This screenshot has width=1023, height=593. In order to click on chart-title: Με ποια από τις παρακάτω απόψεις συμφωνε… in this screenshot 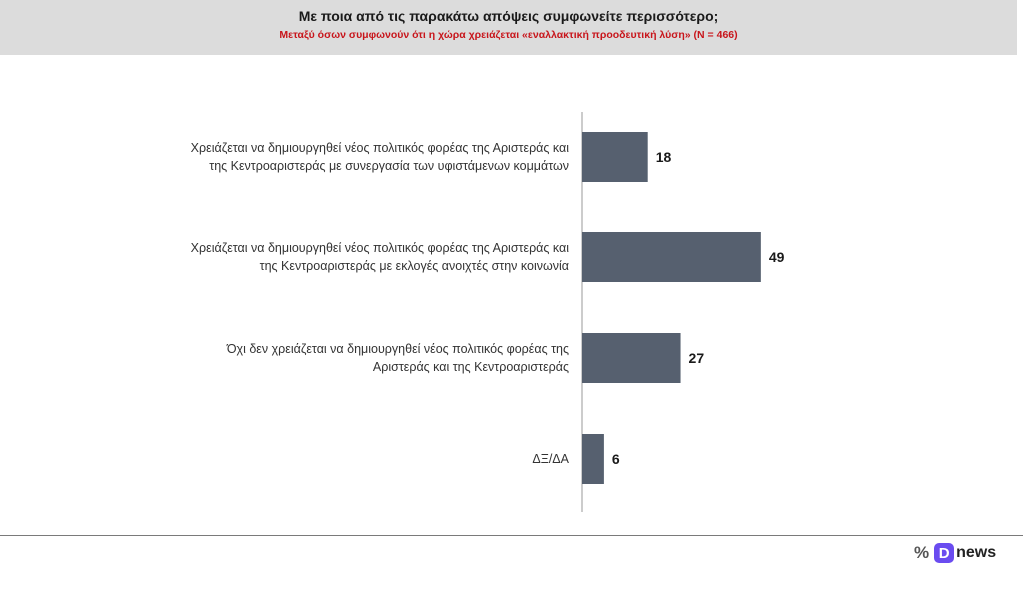, I will do `click(508, 16)`.